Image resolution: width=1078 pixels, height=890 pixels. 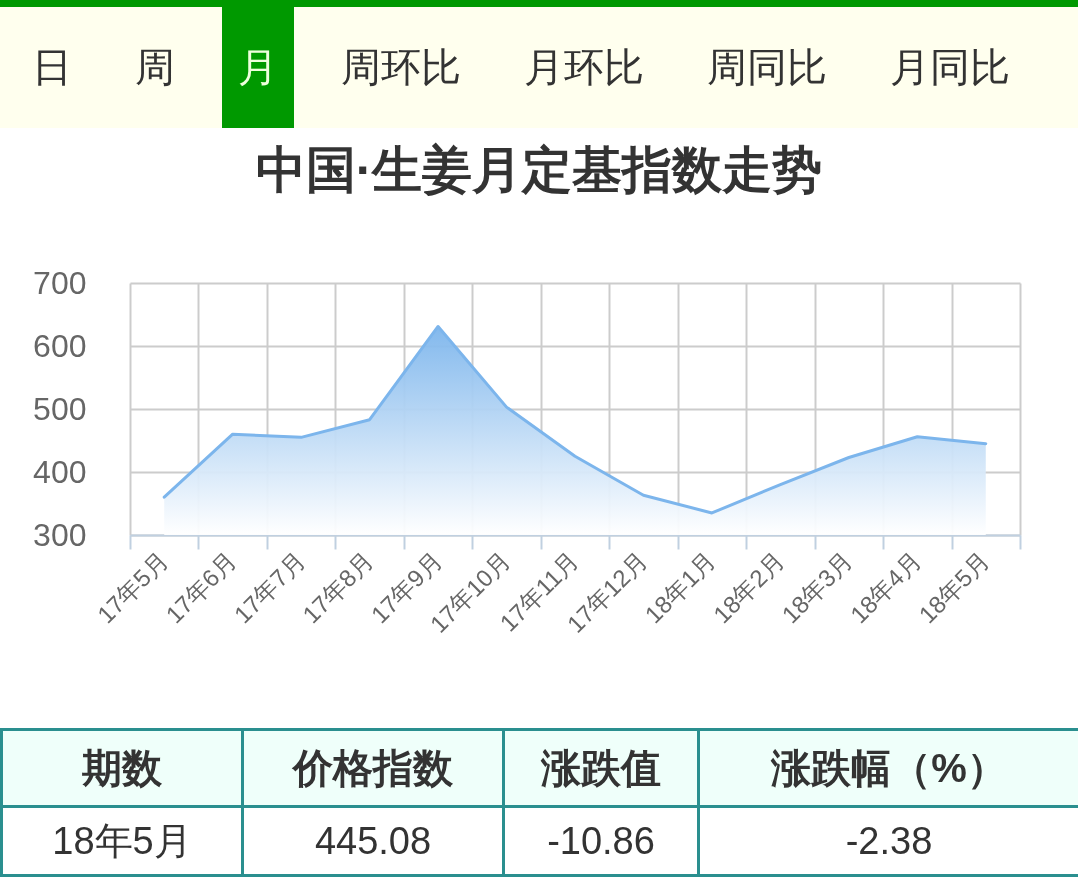 I want to click on header-cell: 期数, so click(x=122, y=768).